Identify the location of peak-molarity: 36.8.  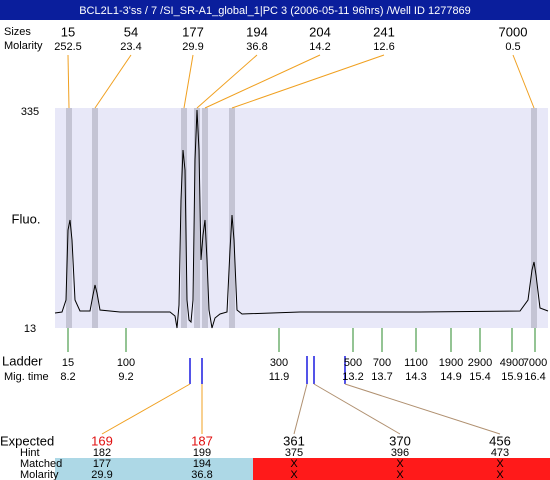
(256, 47).